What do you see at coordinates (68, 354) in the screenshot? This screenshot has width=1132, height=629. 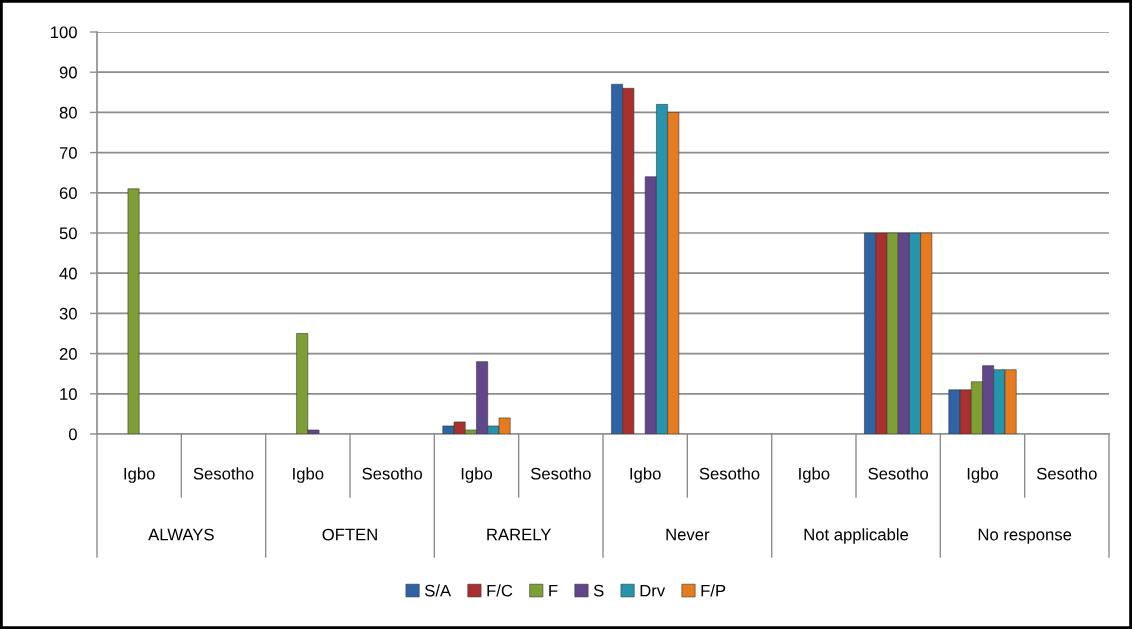 I see `y-tick-label: 20` at bounding box center [68, 354].